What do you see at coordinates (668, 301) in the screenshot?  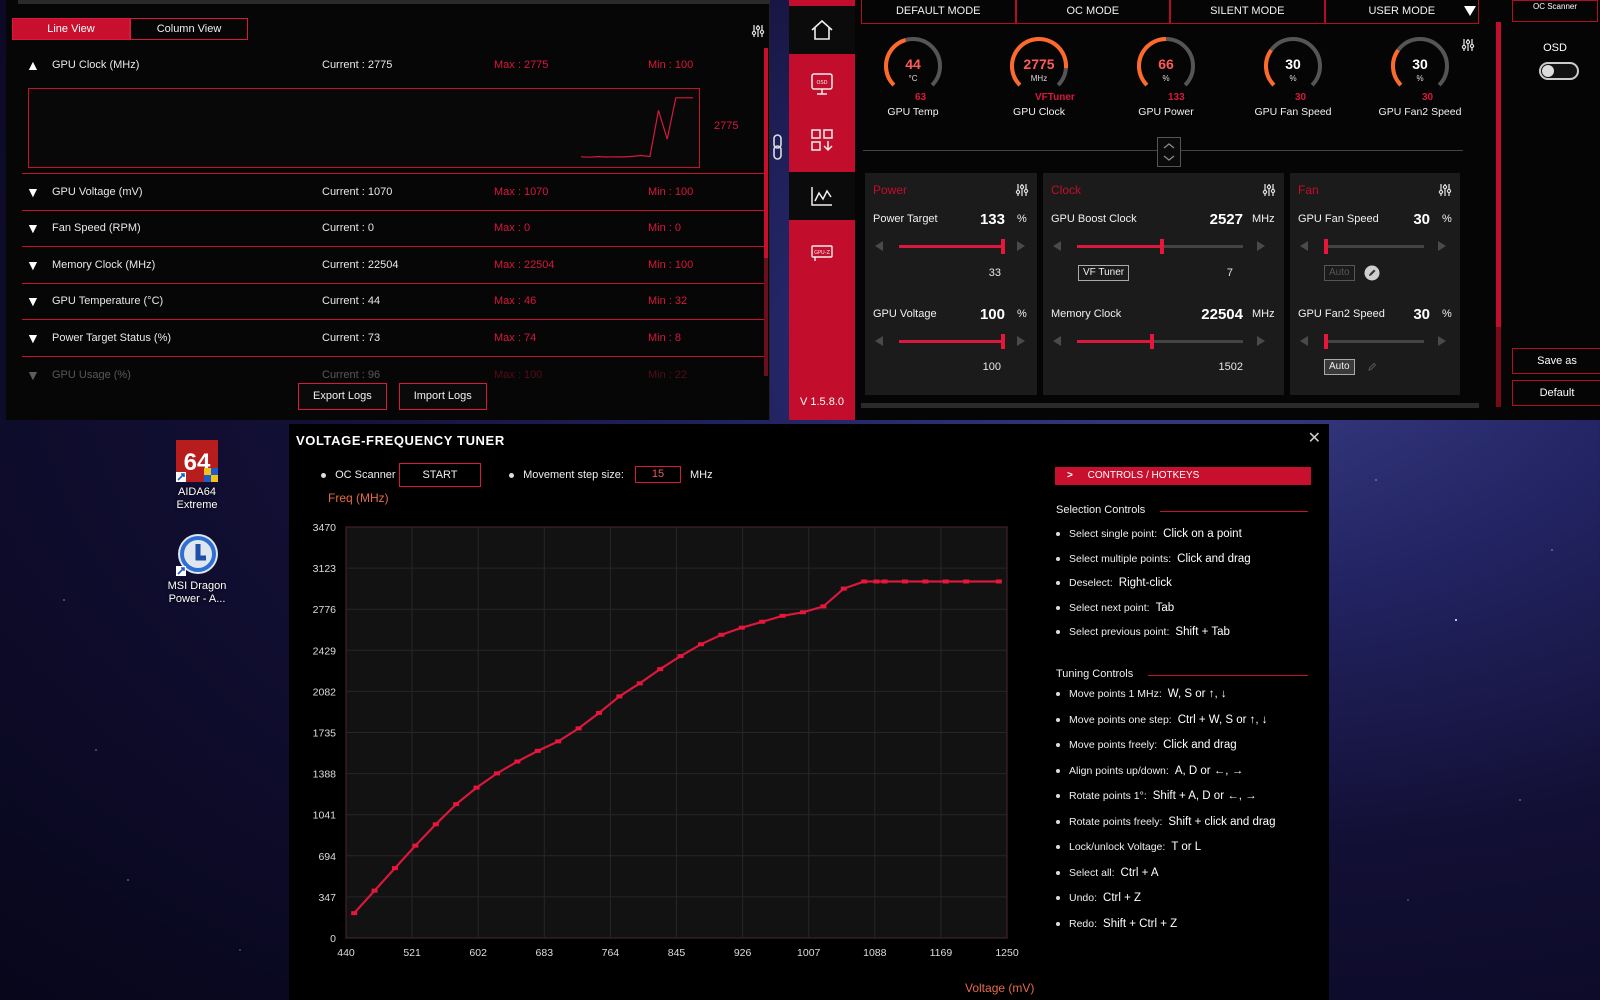 I see `row-min: Min : 32` at bounding box center [668, 301].